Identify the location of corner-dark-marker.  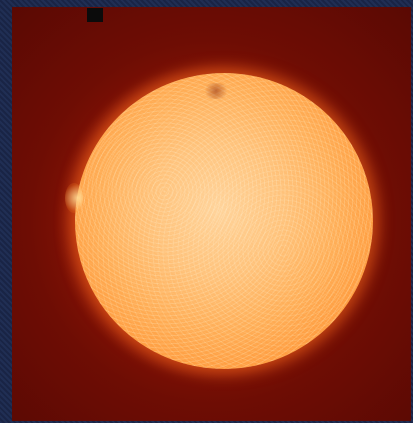
(95, 15).